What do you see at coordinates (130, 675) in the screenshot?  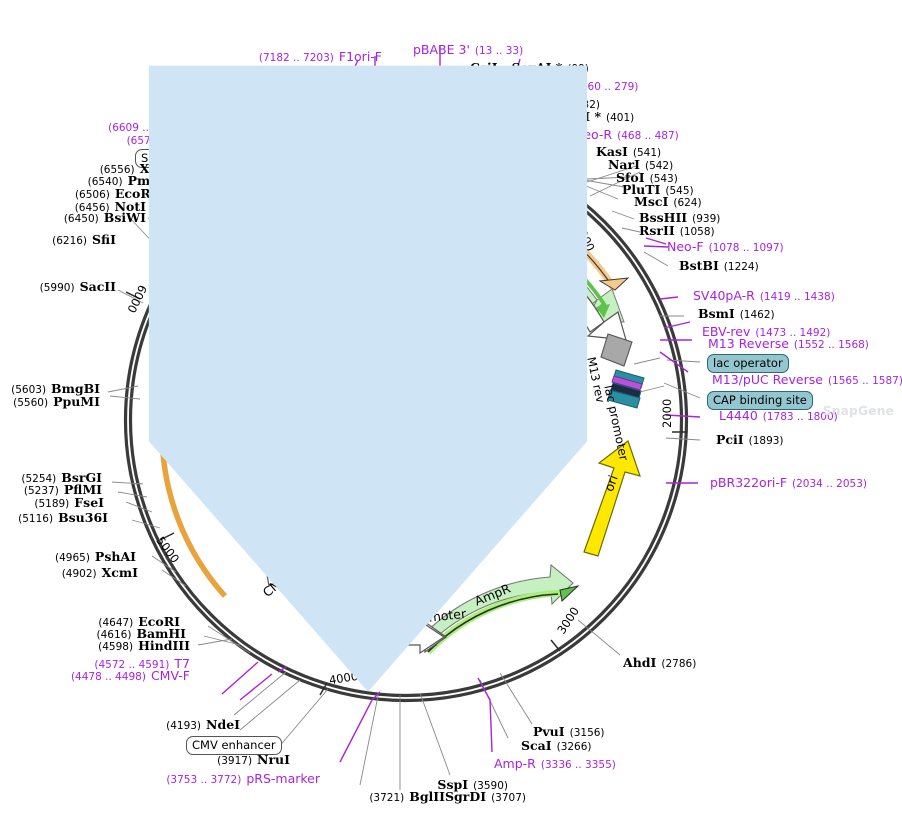 I see `label-cmv-f: (4478 .. 4498) CMV-F` at bounding box center [130, 675].